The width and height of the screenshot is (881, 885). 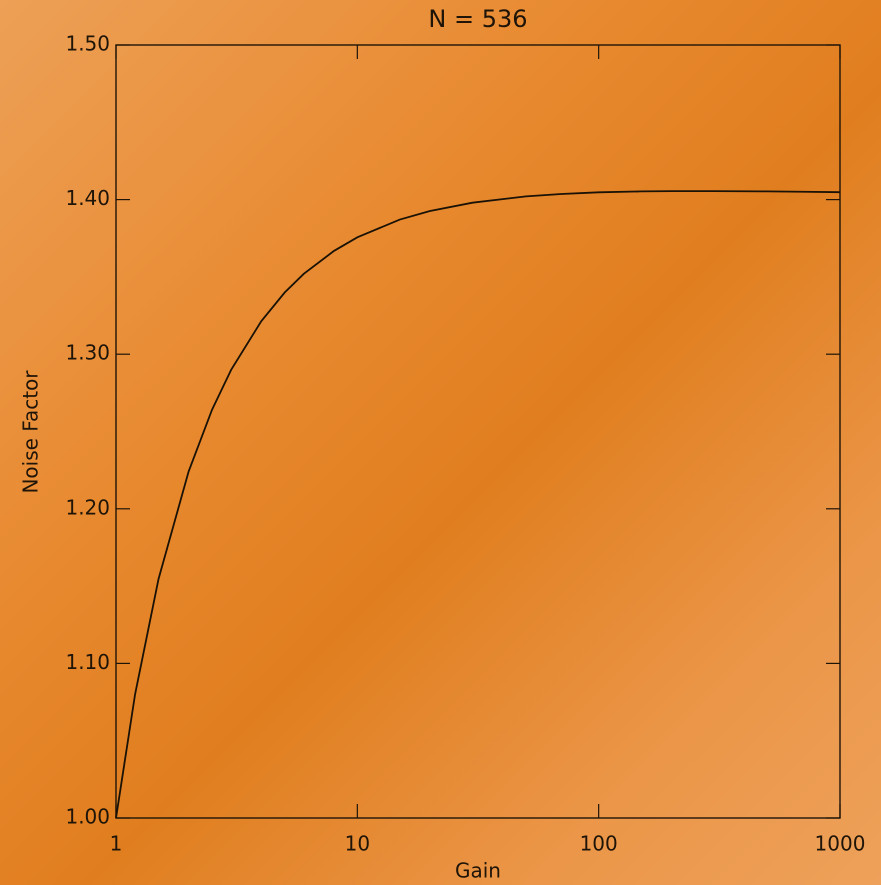 I want to click on y-tick-label: 1.40, so click(x=87, y=198).